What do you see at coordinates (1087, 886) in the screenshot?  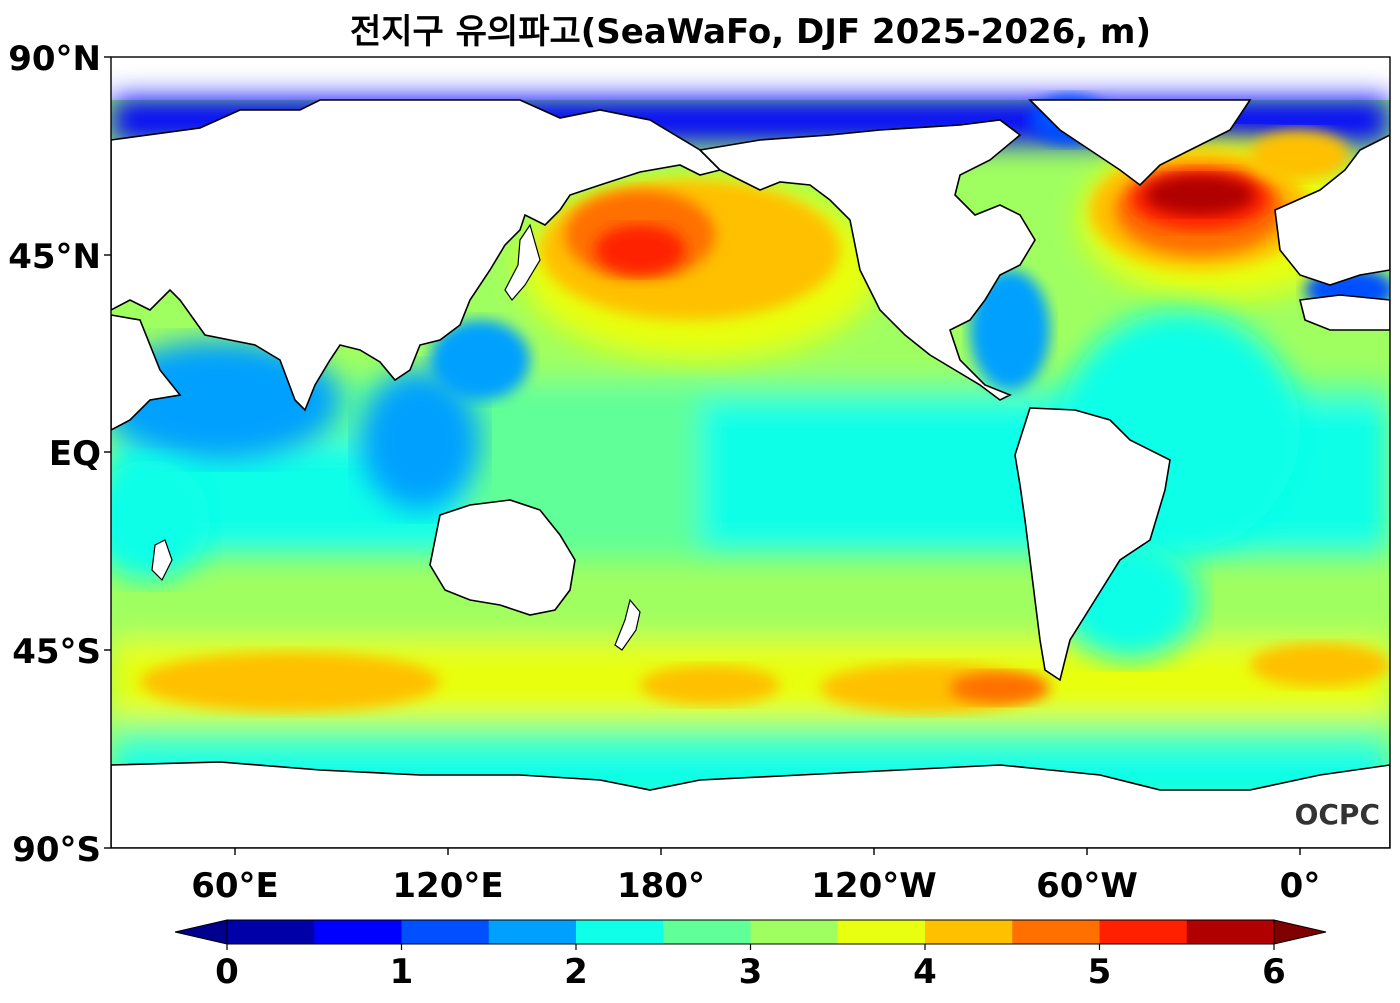 I see `lon-label-60w: 60°W` at bounding box center [1087, 886].